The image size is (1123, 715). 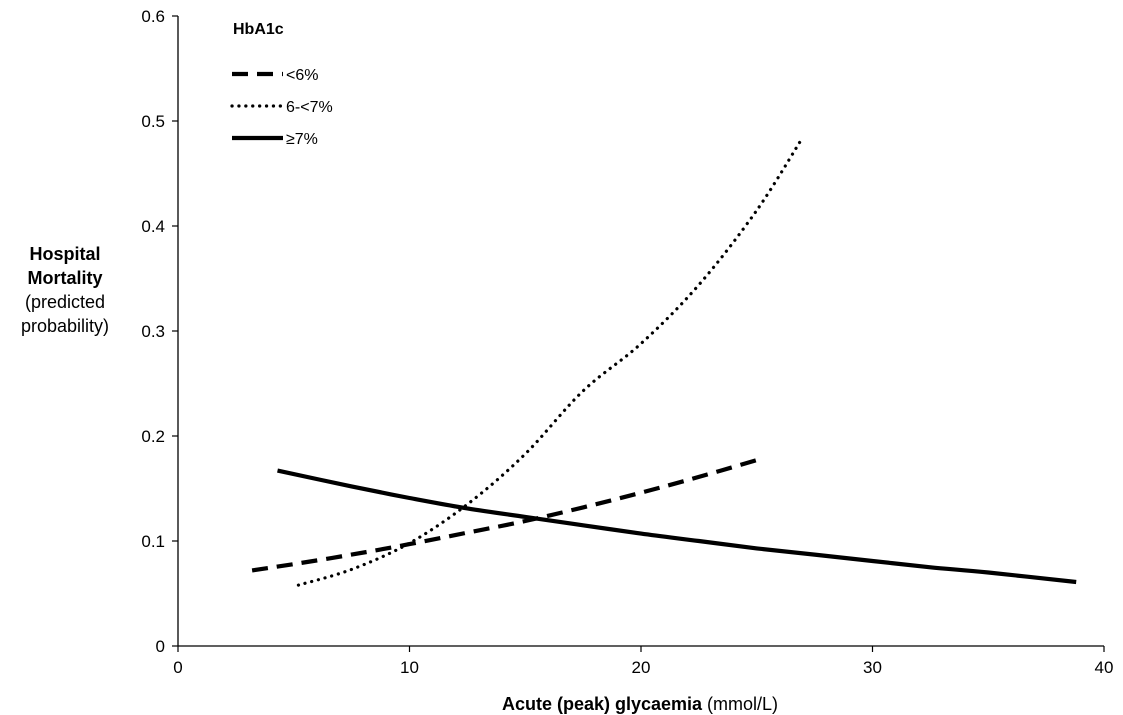 What do you see at coordinates (65, 326) in the screenshot?
I see `y-axis-label-line-4: probability)` at bounding box center [65, 326].